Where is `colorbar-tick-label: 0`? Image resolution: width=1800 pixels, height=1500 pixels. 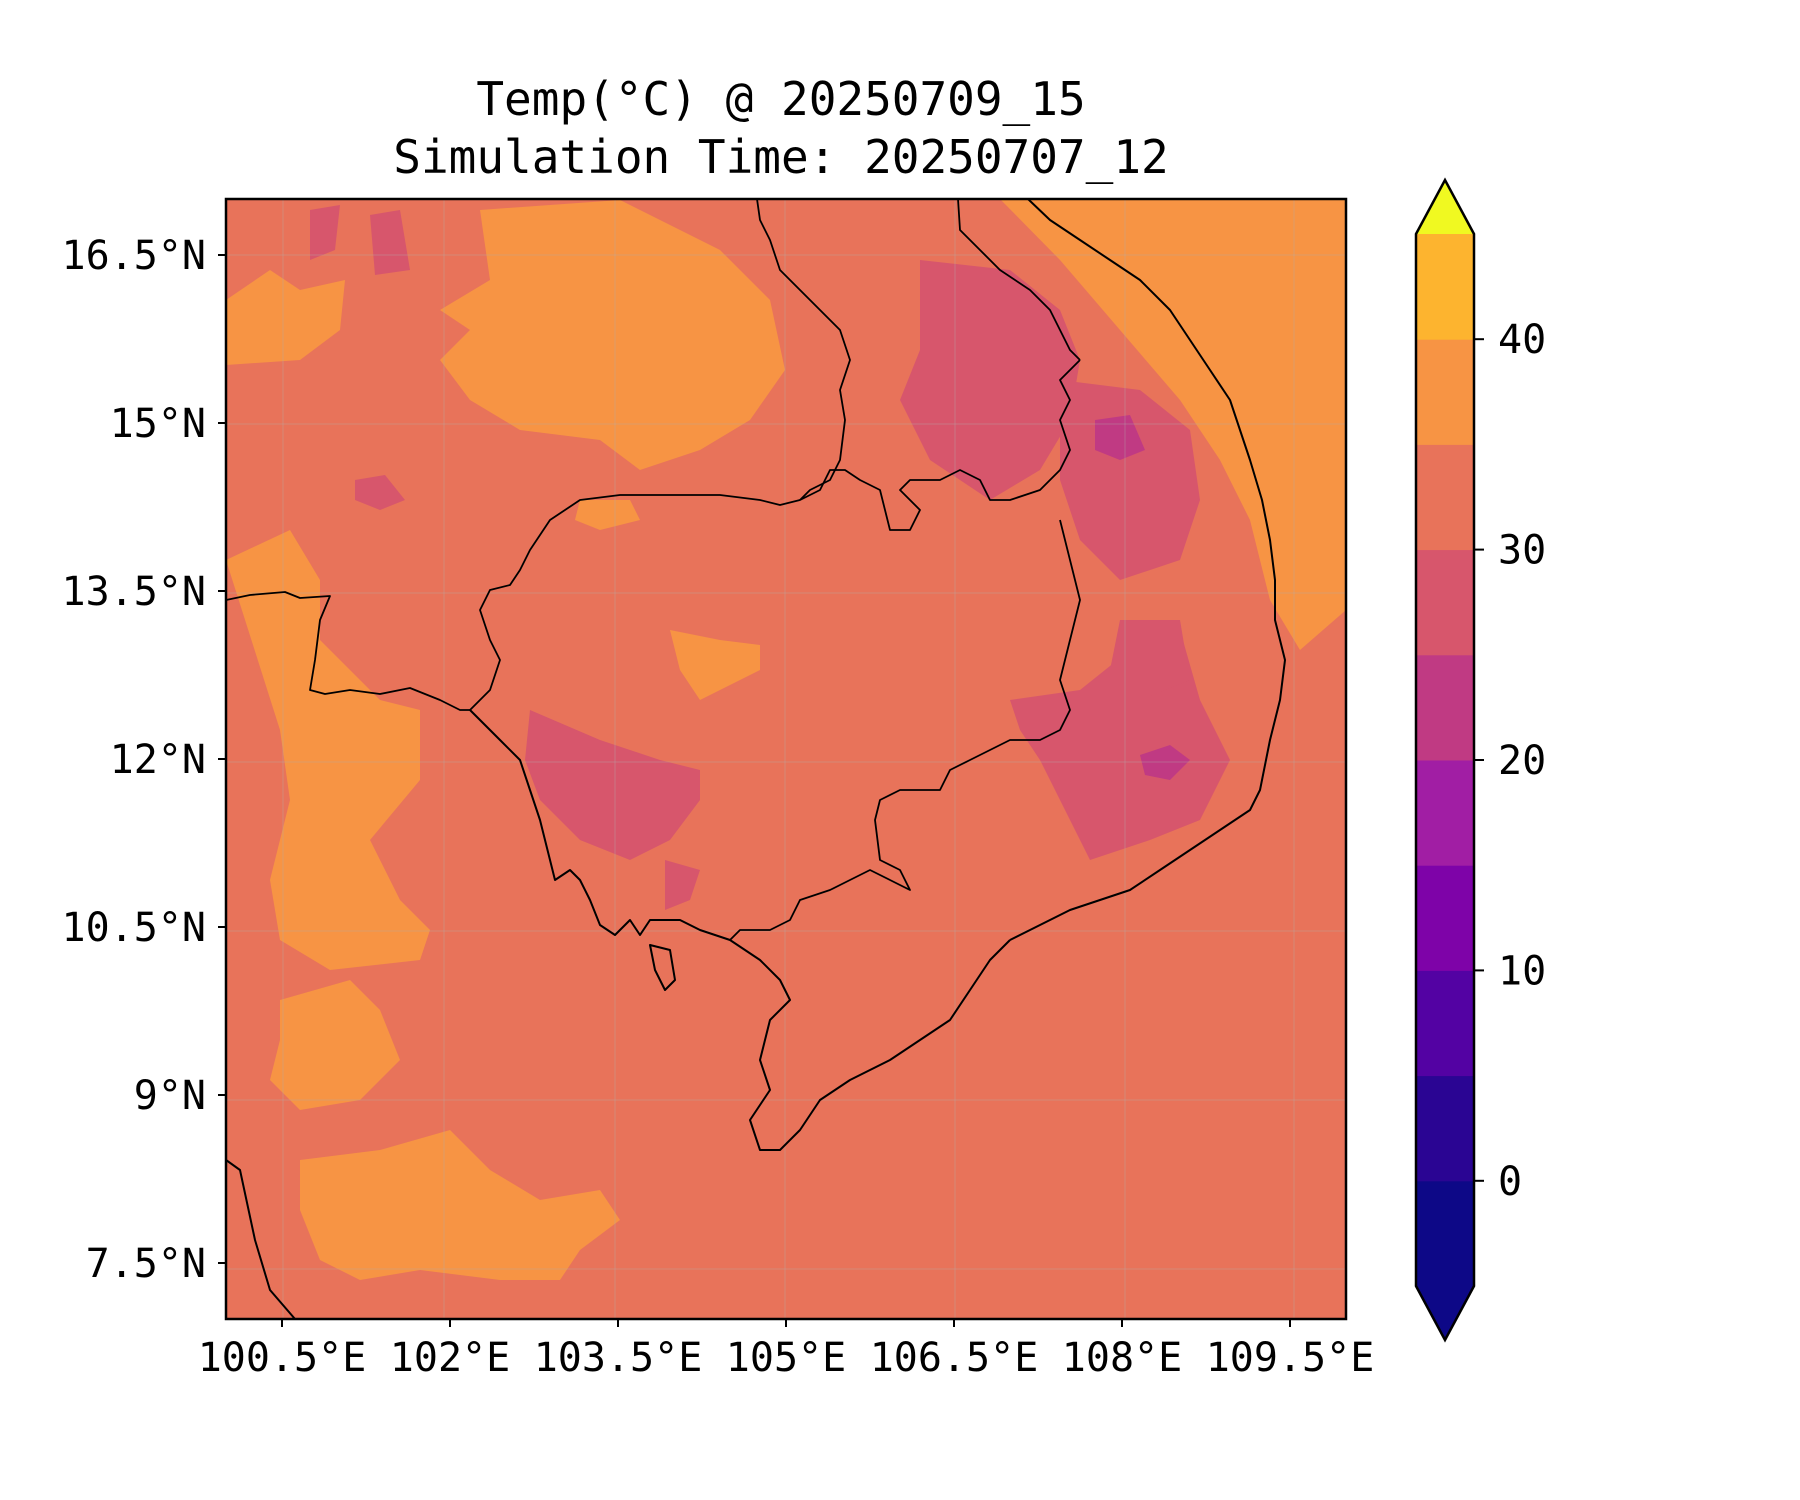
colorbar-tick-label: 0 is located at coordinates (1510, 1182).